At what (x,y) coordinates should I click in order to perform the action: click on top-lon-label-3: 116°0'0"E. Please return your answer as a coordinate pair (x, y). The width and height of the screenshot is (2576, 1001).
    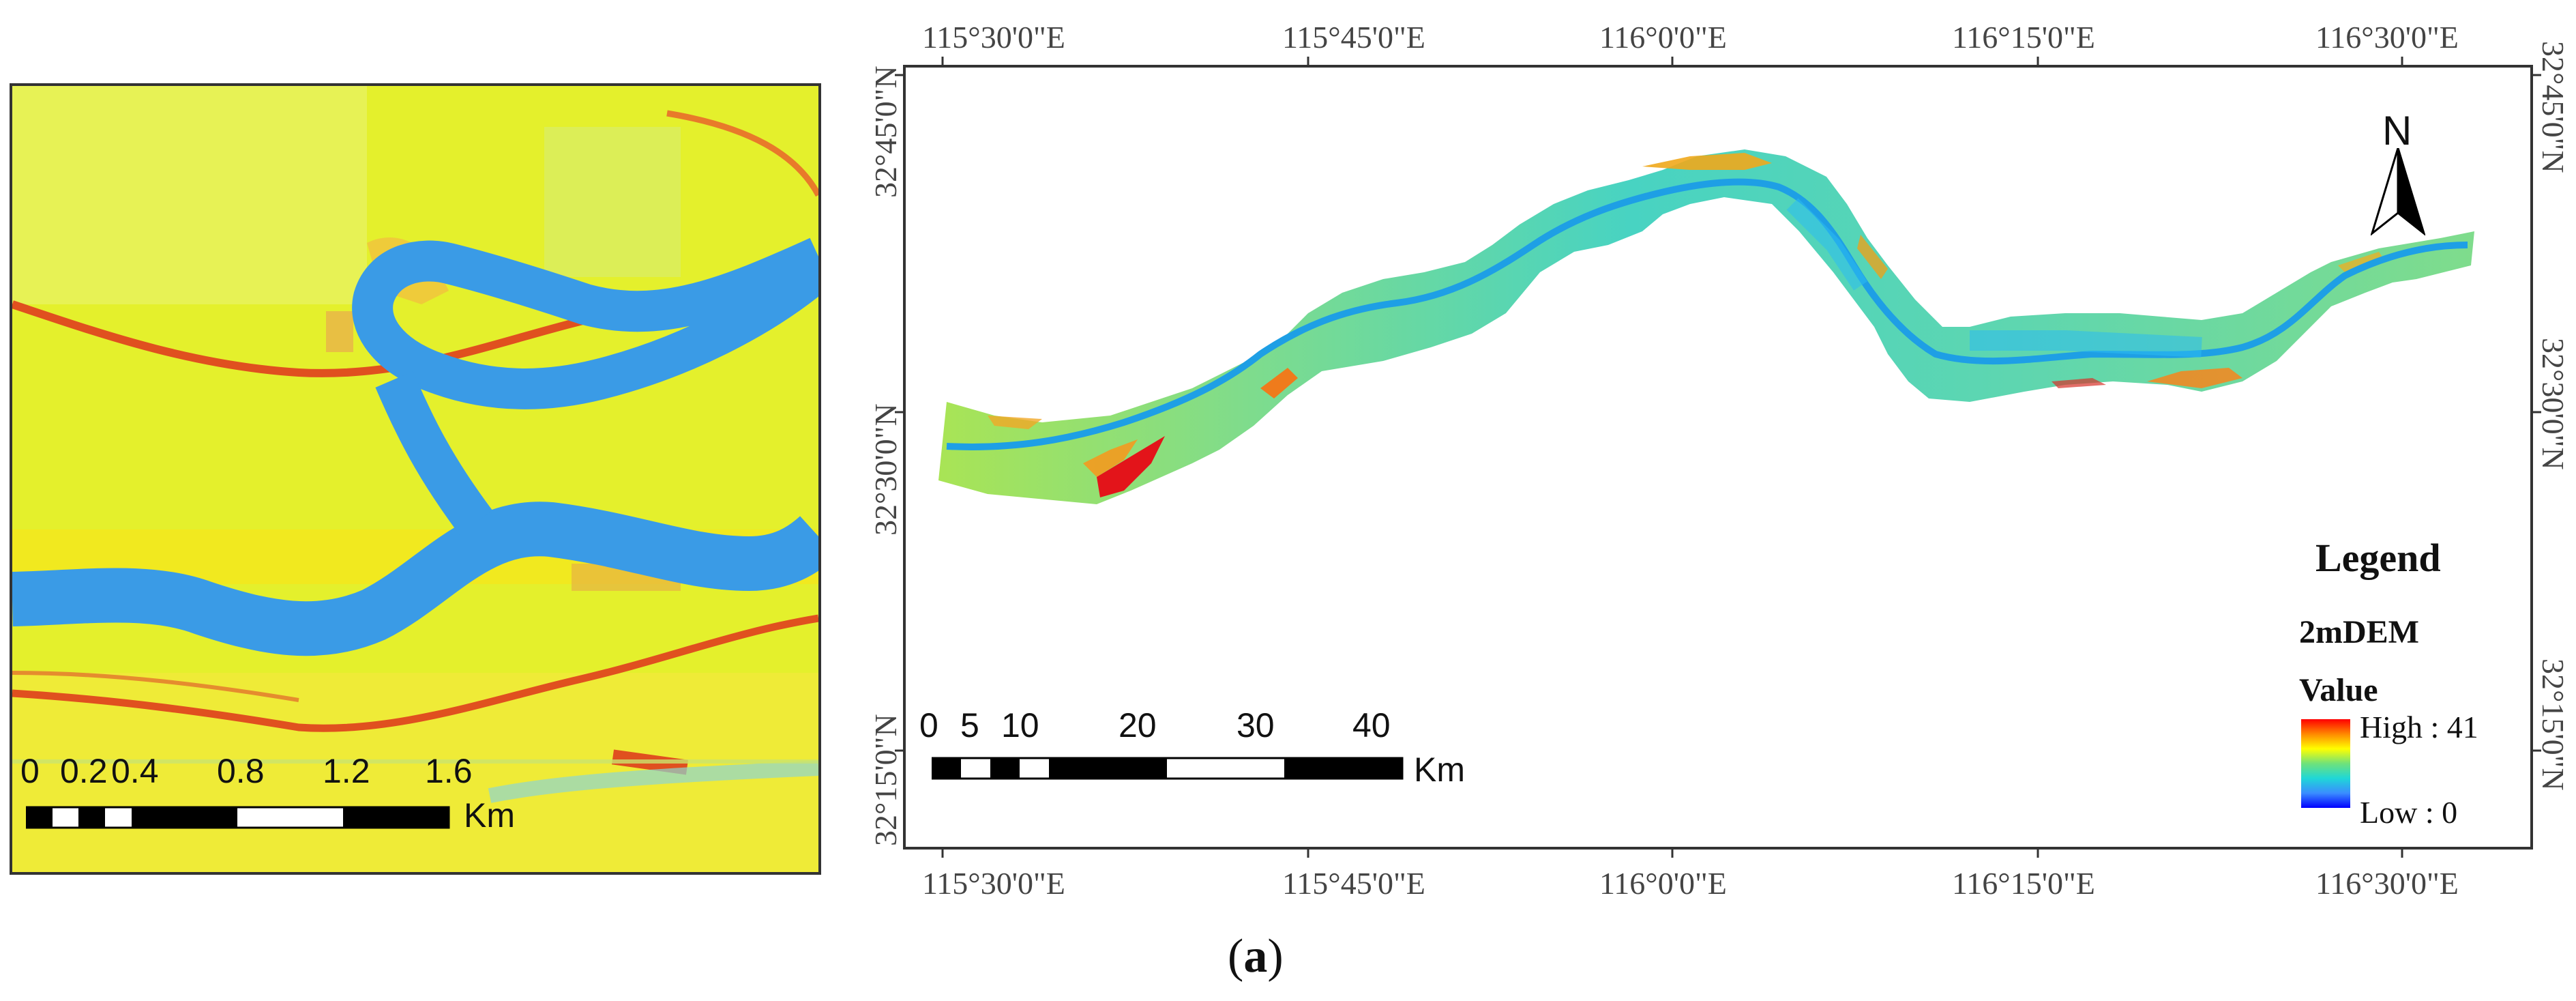
    Looking at the image, I should click on (1663, 37).